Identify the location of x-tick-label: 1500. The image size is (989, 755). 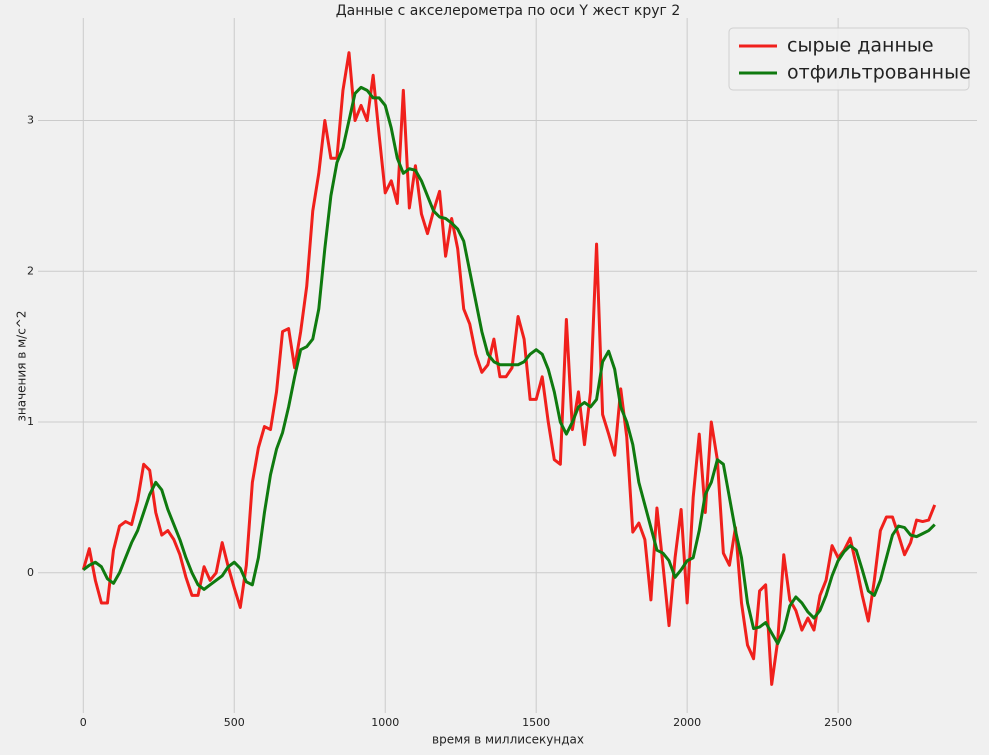
(536, 722).